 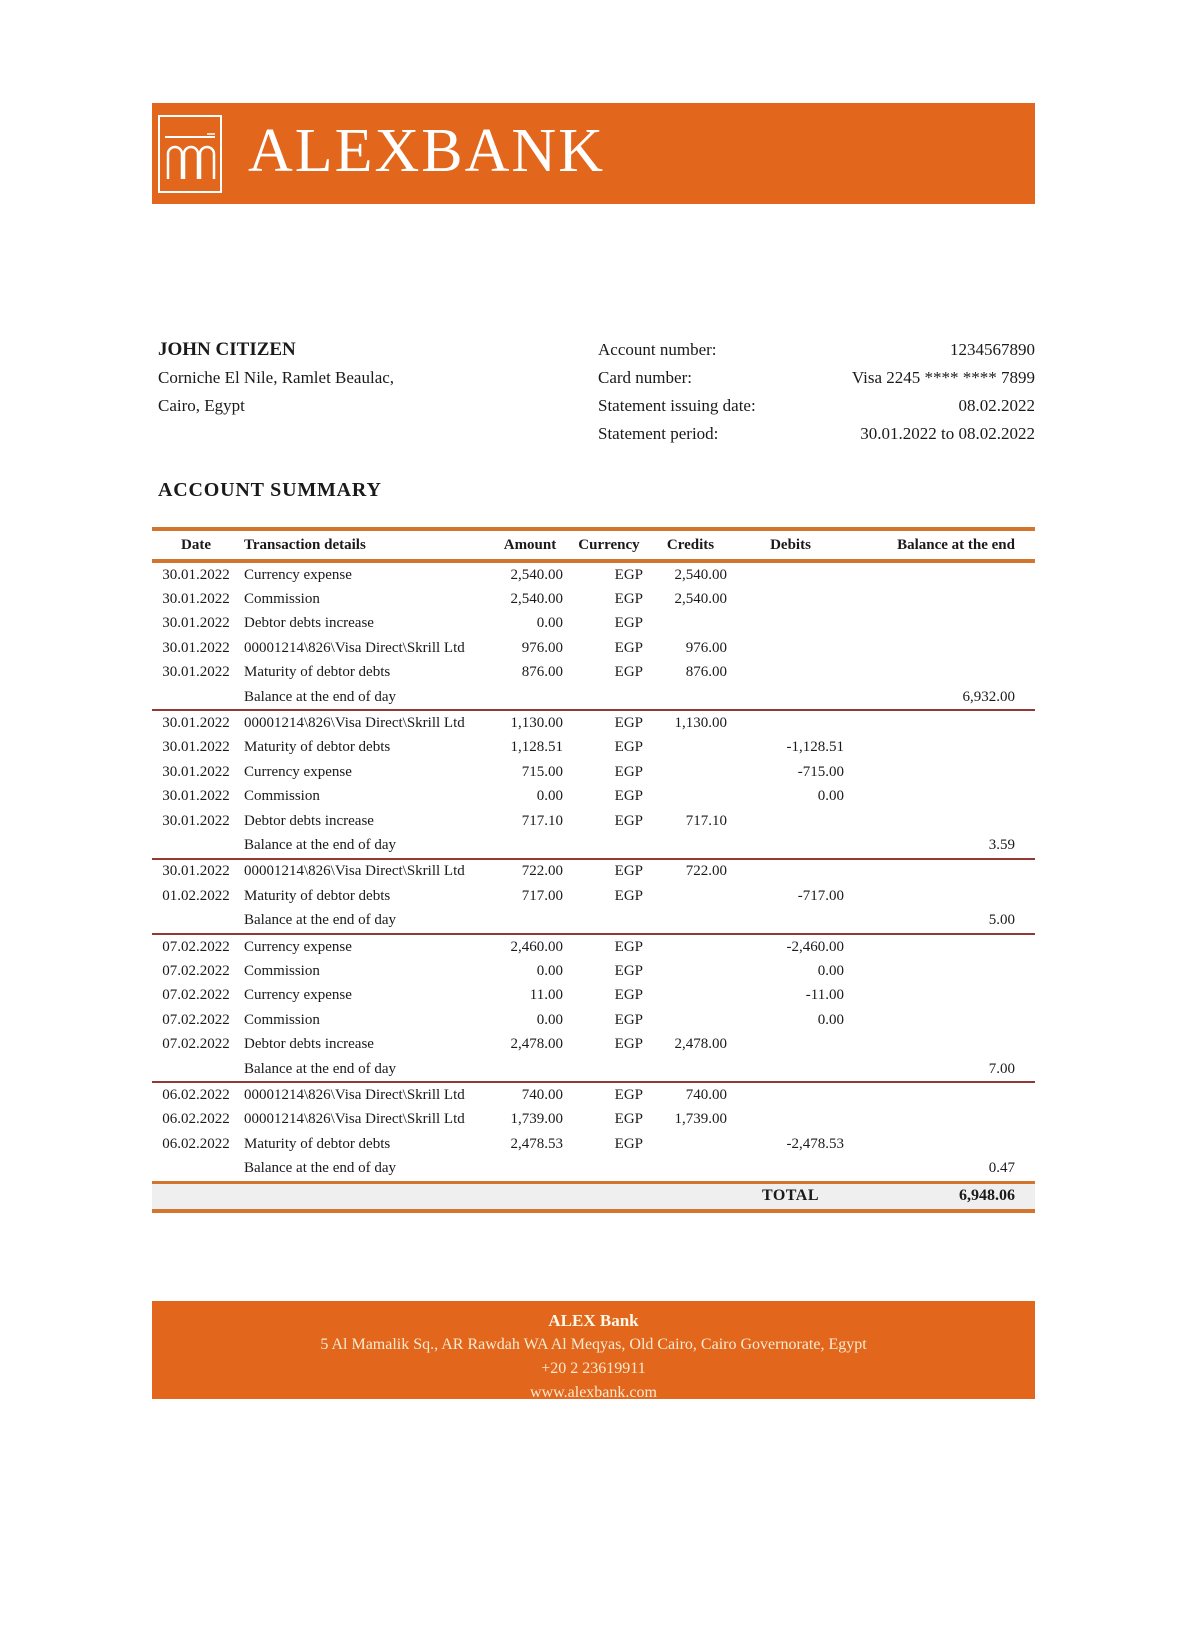 I want to click on table-row: 07.02.2022 Commission 0.00 EGP 0.00, so click(x=593, y=1020).